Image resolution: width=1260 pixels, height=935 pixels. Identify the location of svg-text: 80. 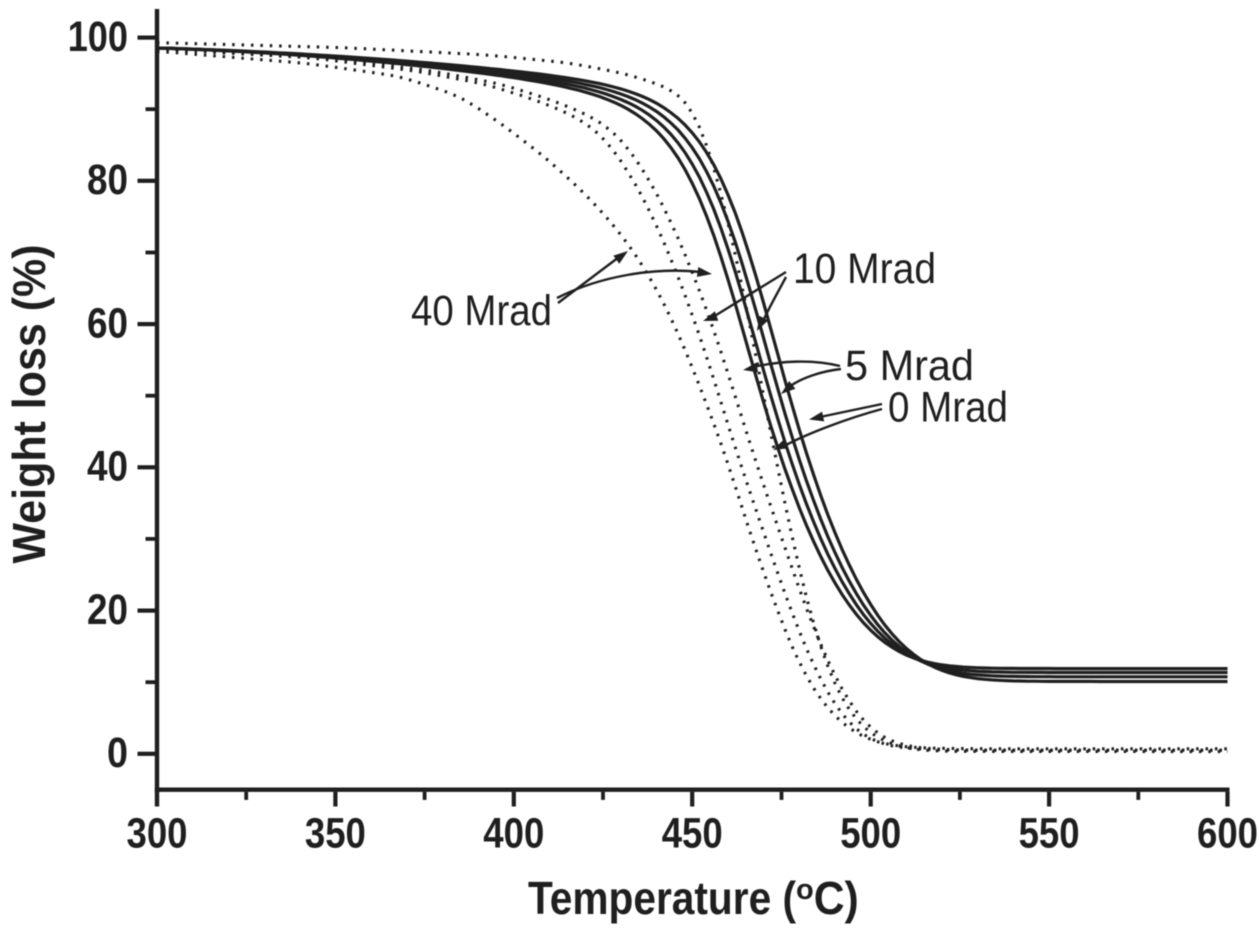
(107, 180).